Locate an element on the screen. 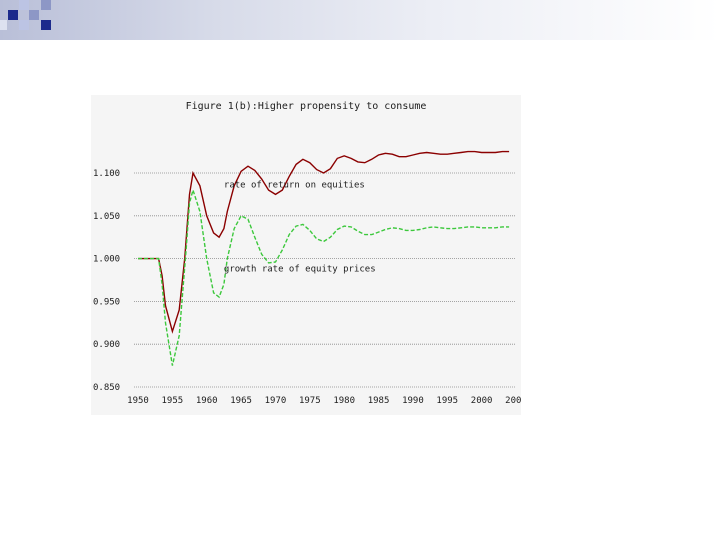  slide-header-band is located at coordinates (360, 20).